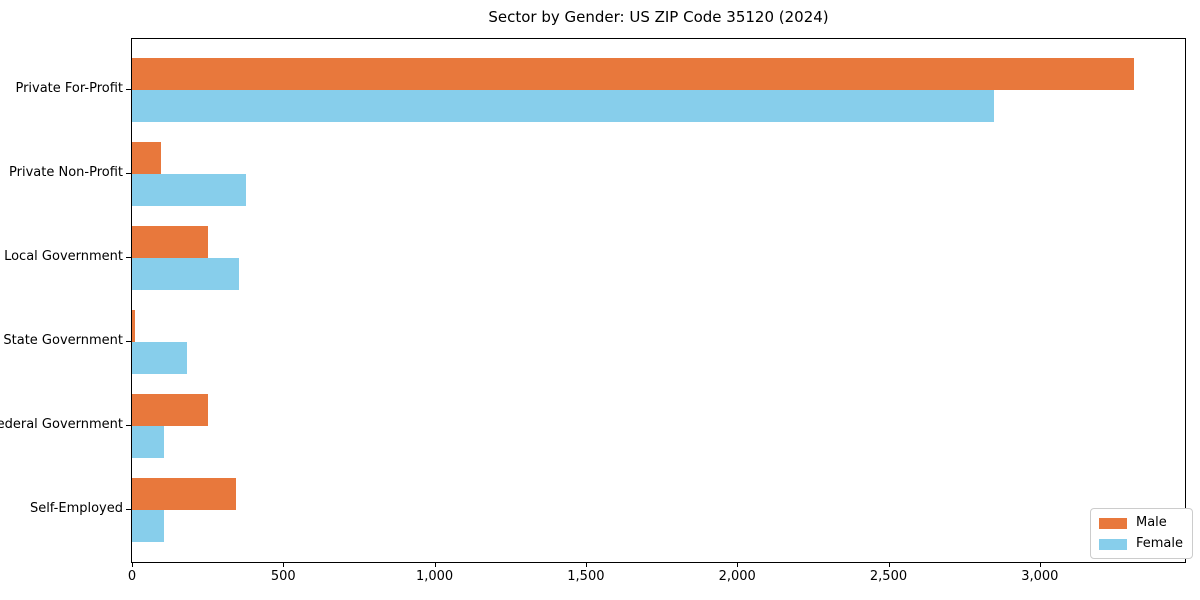 Image resolution: width=1200 pixels, height=600 pixels. What do you see at coordinates (63, 340) in the screenshot?
I see `y-tick-label-state-government: State Government` at bounding box center [63, 340].